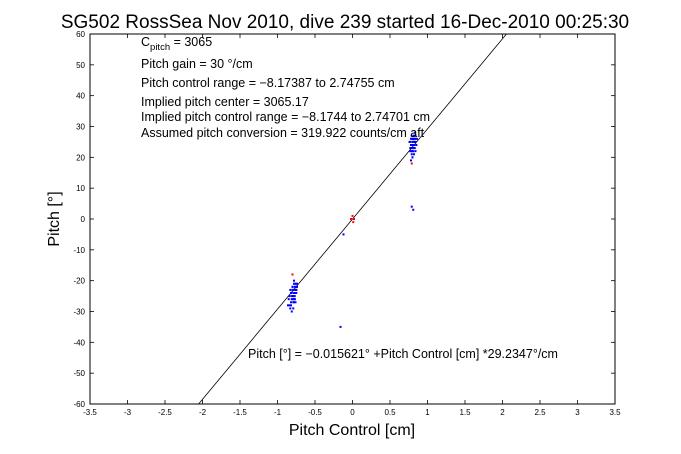 The height and width of the screenshot is (454, 681). Describe the element at coordinates (278, 412) in the screenshot. I see `x-tick-label: -1` at that location.